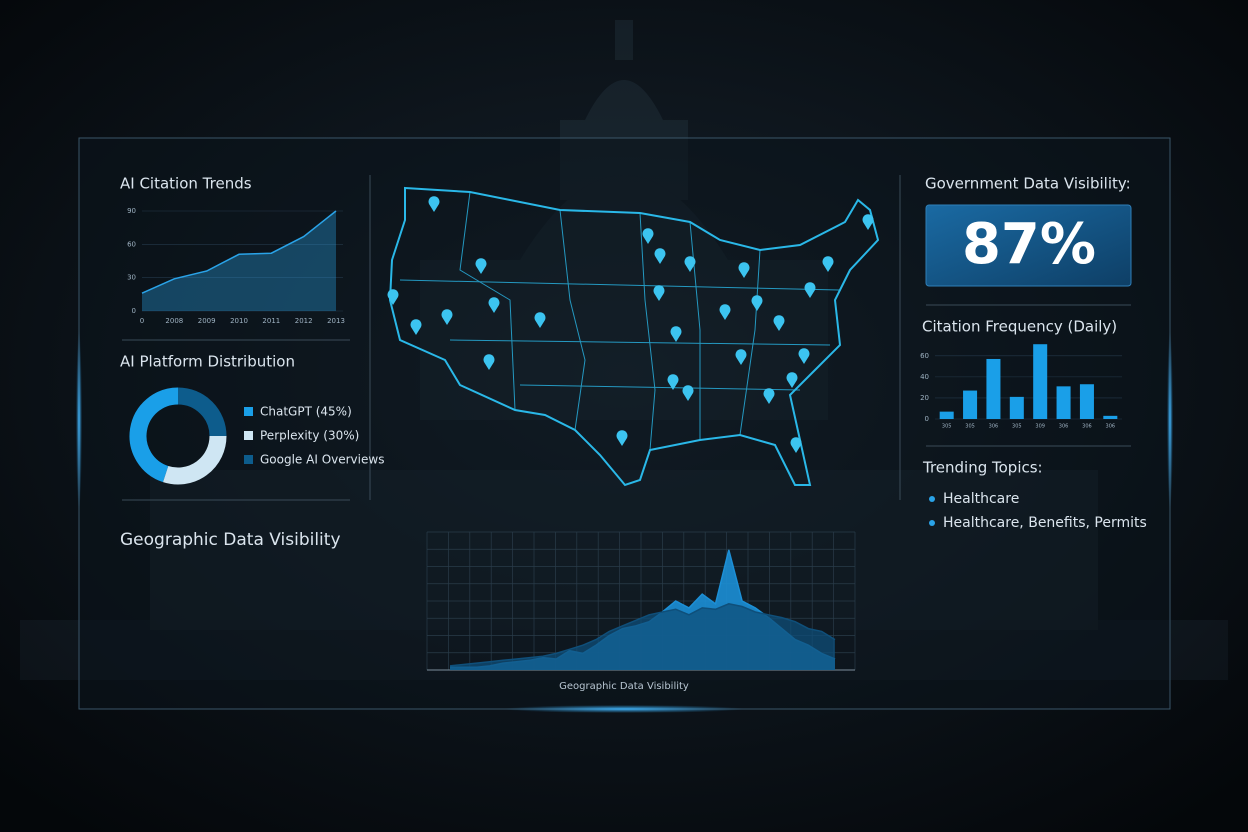 This screenshot has width=1248, height=832. I want to click on us-map, so click(634, 336).